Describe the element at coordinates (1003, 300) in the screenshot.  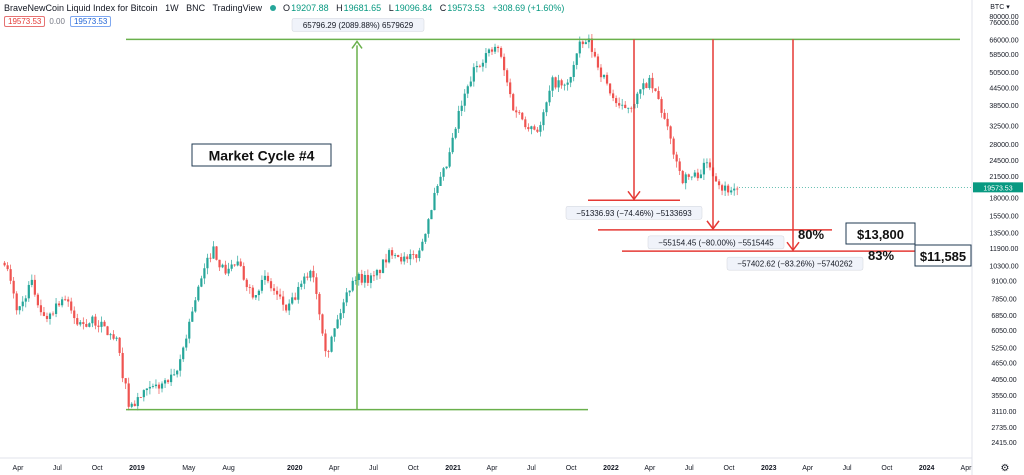
I see `y-tick-label: 7850.00` at that location.